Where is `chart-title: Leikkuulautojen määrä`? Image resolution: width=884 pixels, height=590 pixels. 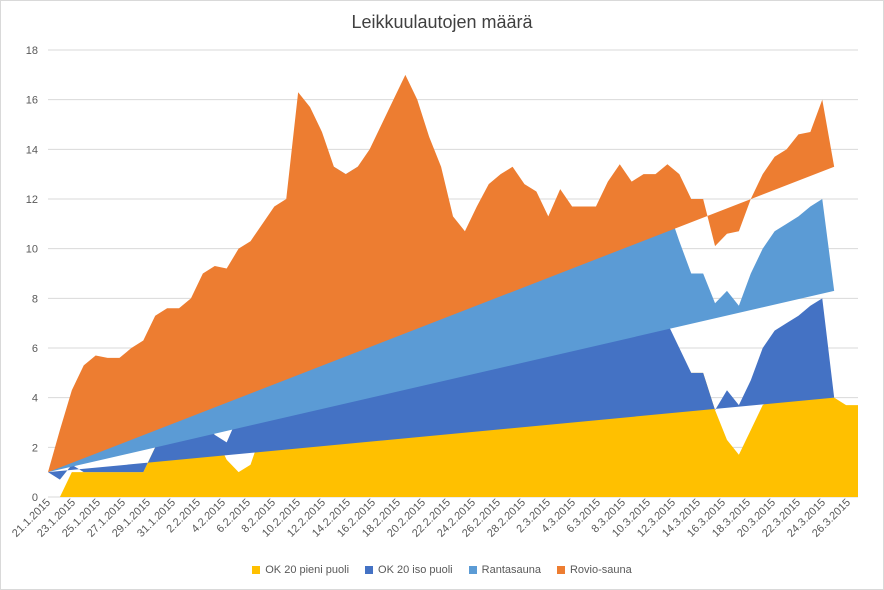 chart-title: Leikkuulautojen määrä is located at coordinates (442, 22).